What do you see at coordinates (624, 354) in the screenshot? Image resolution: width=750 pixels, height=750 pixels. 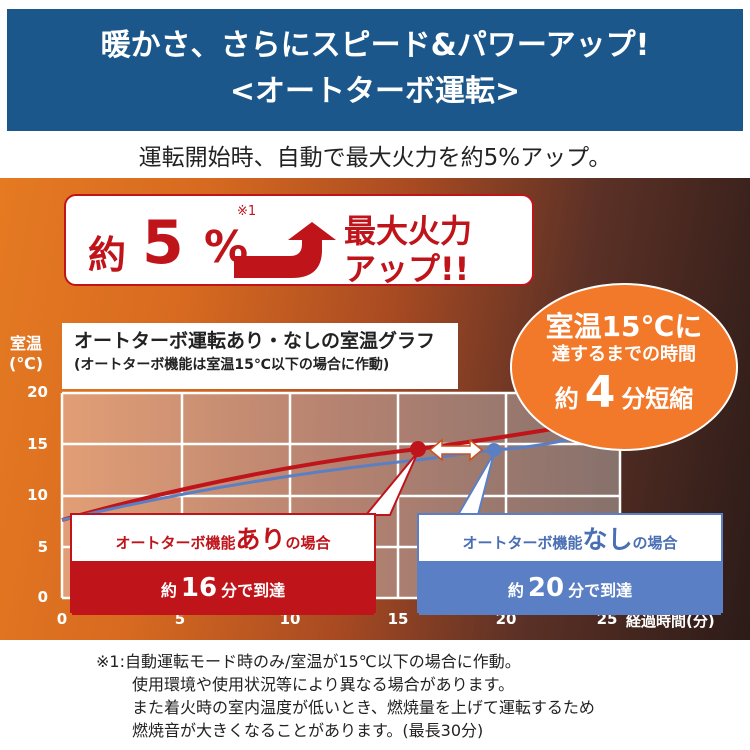 I see `circle-line-2: 達するまでの時間` at bounding box center [624, 354].